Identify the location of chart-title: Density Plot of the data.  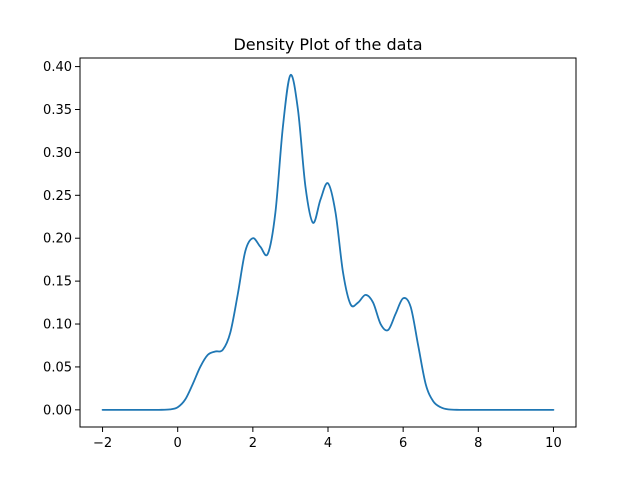
(327, 44).